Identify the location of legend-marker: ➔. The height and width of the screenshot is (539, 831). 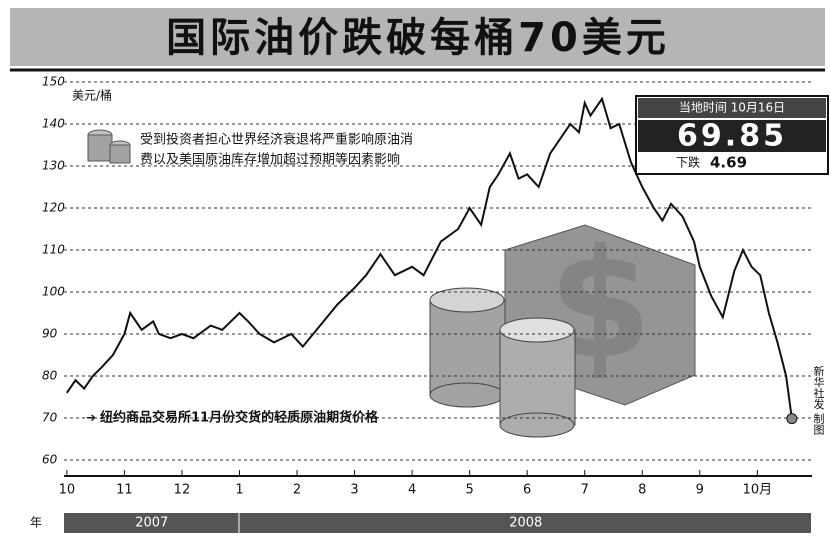
(91, 418).